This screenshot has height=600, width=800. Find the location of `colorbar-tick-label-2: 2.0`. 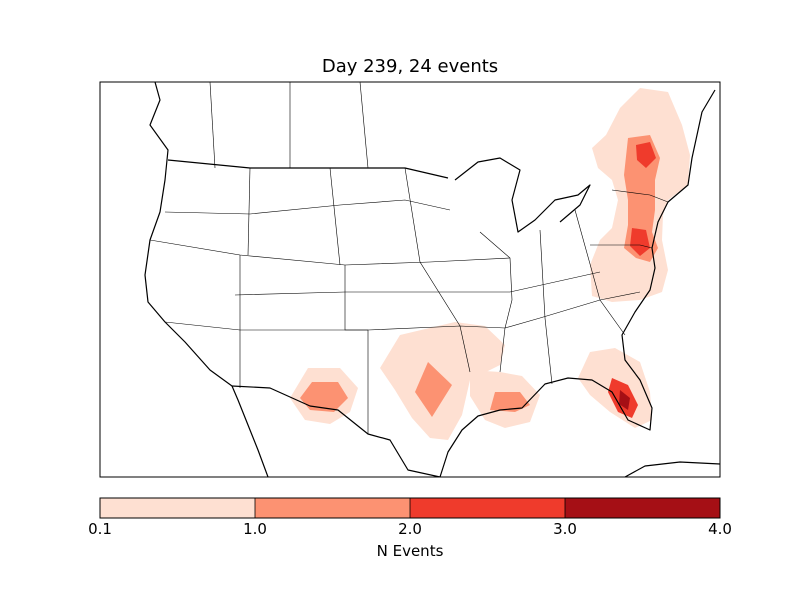

colorbar-tick-label-2: 2.0 is located at coordinates (410, 529).